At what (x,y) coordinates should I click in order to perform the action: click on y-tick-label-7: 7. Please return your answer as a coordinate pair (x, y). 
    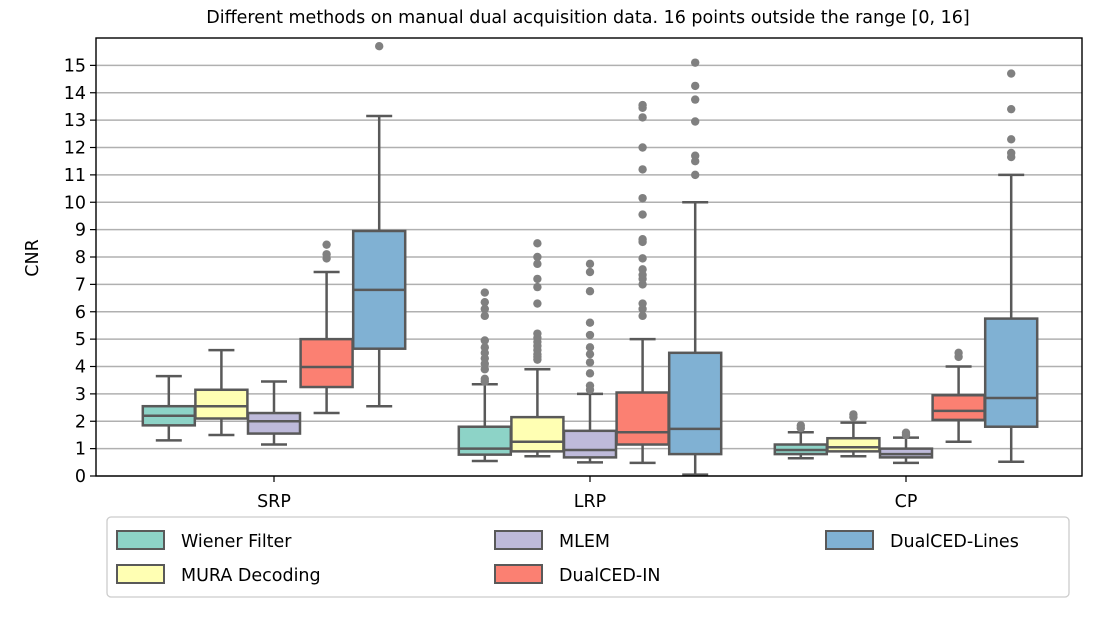
    Looking at the image, I should click on (80, 285).